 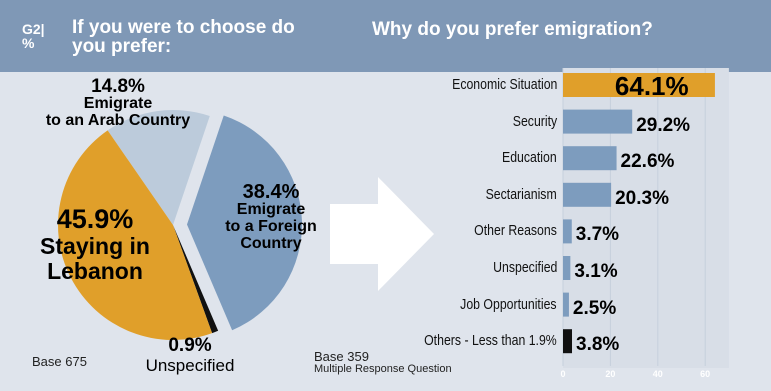 I want to click on label-unspecified: 0.9% Unspecified, so click(x=190, y=356).